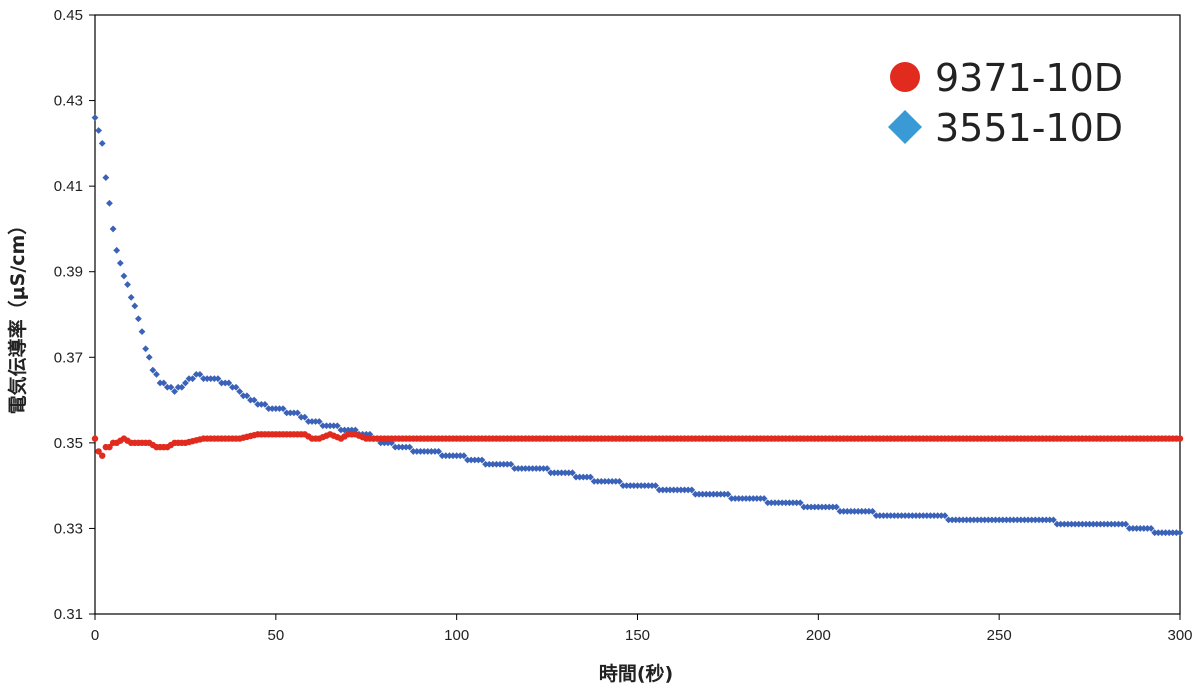 The height and width of the screenshot is (694, 1200). Describe the element at coordinates (999, 635) in the screenshot. I see `x-tick-label: 250` at that location.